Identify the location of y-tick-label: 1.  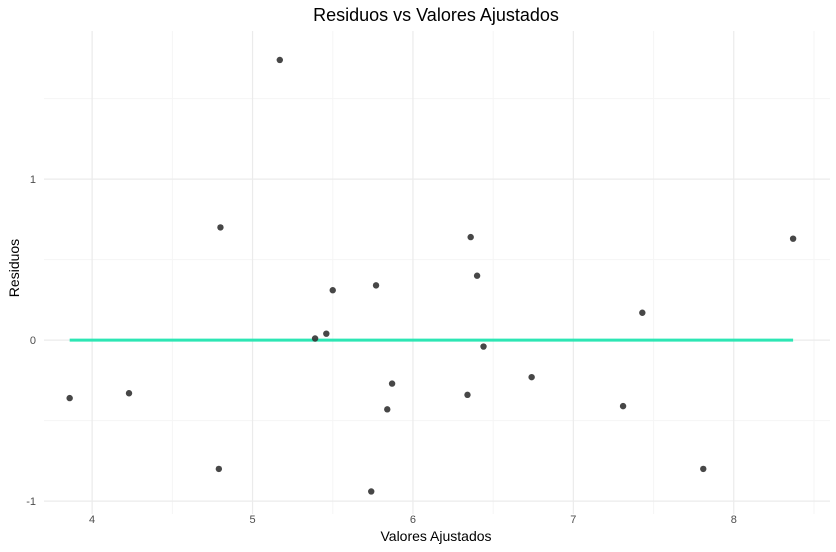
(33, 180).